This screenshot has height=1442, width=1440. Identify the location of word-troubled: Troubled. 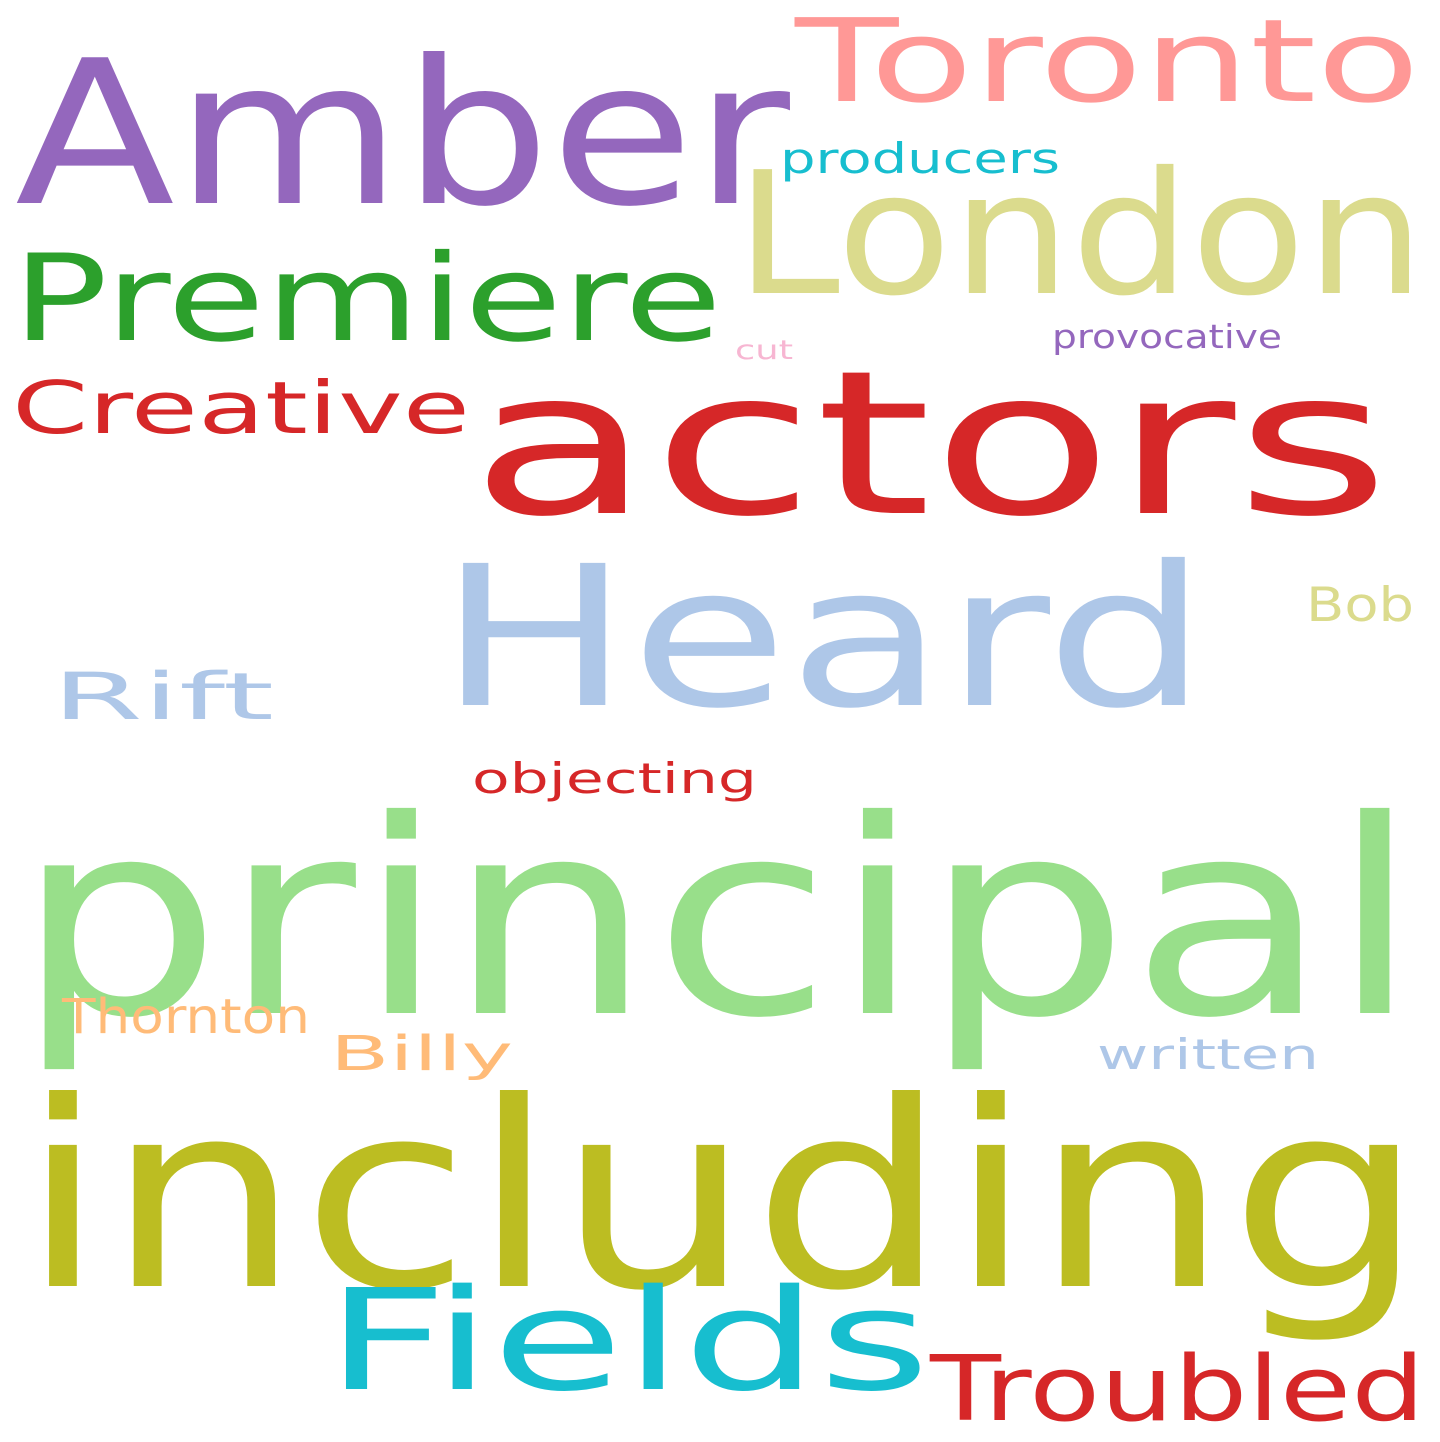
(1177, 1389).